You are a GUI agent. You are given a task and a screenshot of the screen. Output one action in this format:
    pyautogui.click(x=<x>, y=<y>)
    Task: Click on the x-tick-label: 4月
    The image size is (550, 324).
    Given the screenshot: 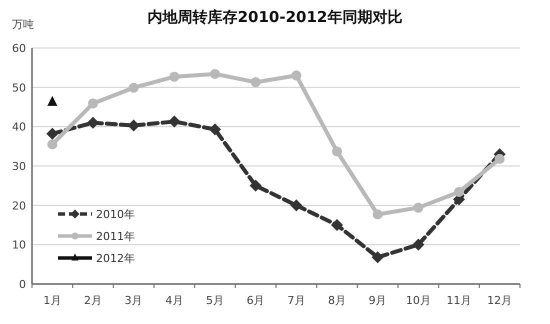 What is the action you would take?
    pyautogui.click(x=174, y=300)
    